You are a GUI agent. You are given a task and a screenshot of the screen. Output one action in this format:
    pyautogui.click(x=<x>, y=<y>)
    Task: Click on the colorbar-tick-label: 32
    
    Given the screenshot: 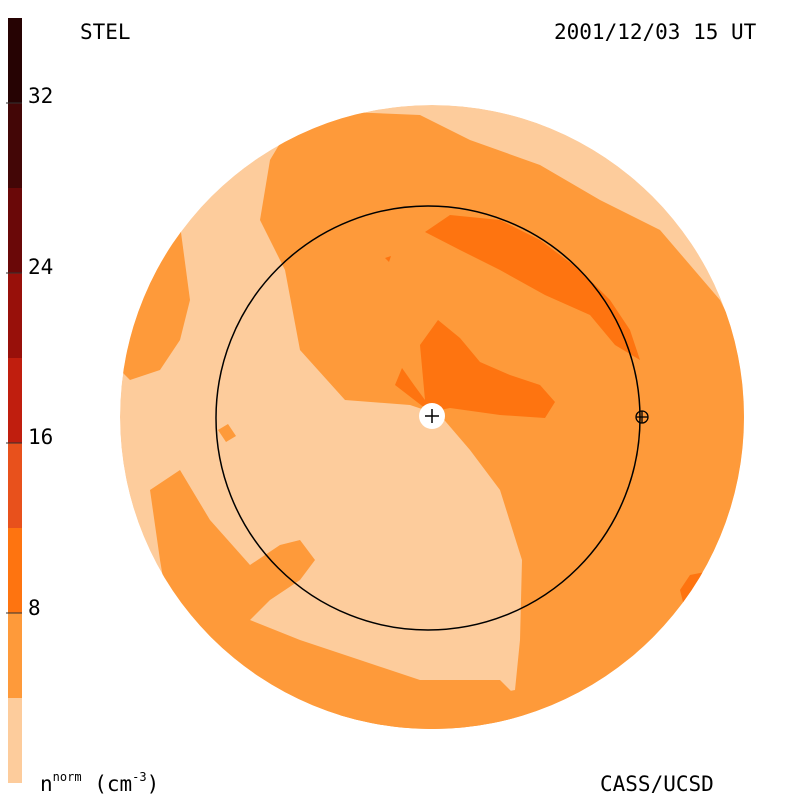 What is the action you would take?
    pyautogui.click(x=41, y=96)
    